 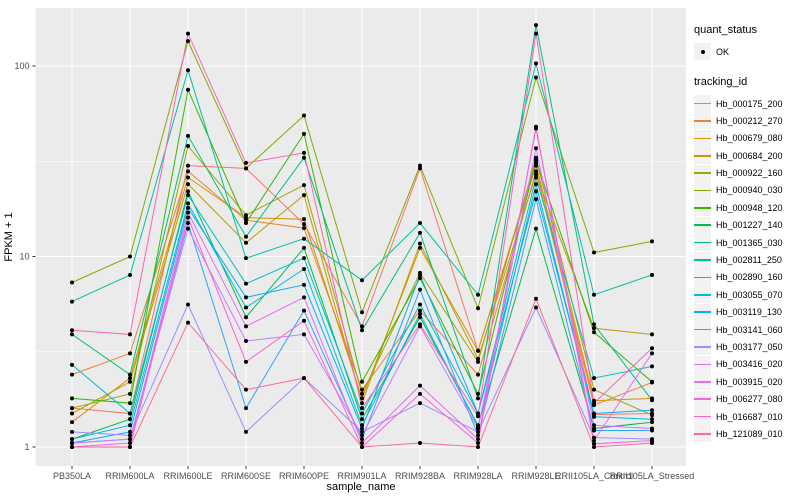 What do you see at coordinates (129, 476) in the screenshot?
I see `x-tick-label: RRIM600LA` at bounding box center [129, 476].